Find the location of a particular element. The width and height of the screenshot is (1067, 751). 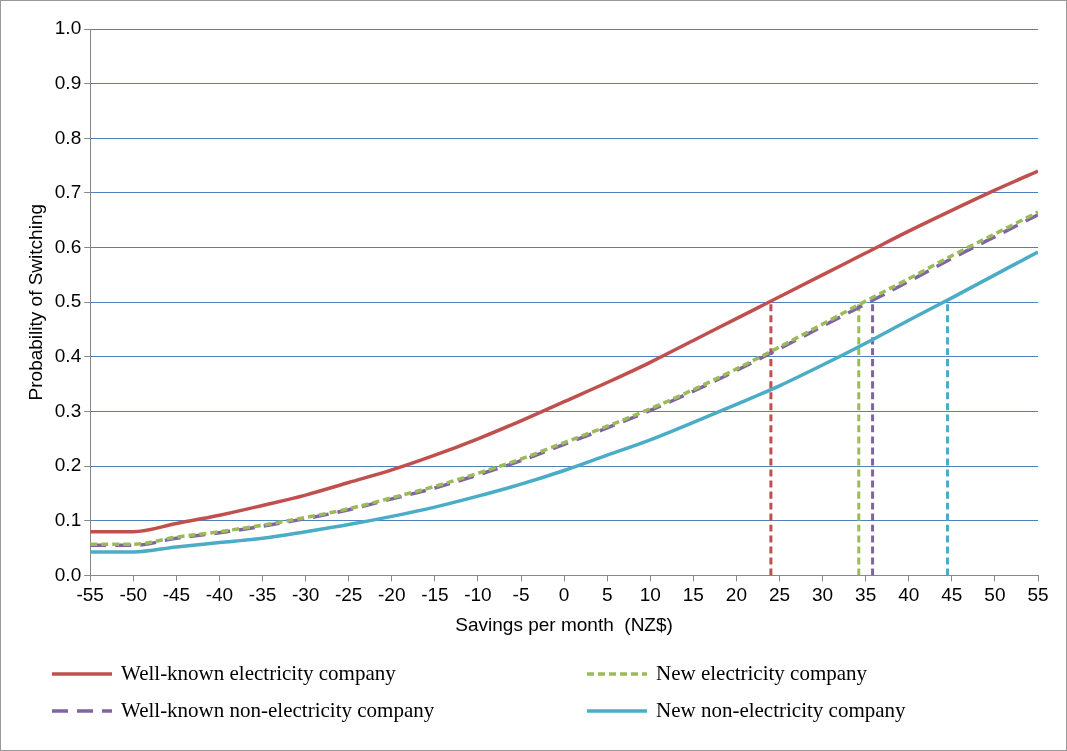

y-tick-label: 0.8 is located at coordinates (68, 137).